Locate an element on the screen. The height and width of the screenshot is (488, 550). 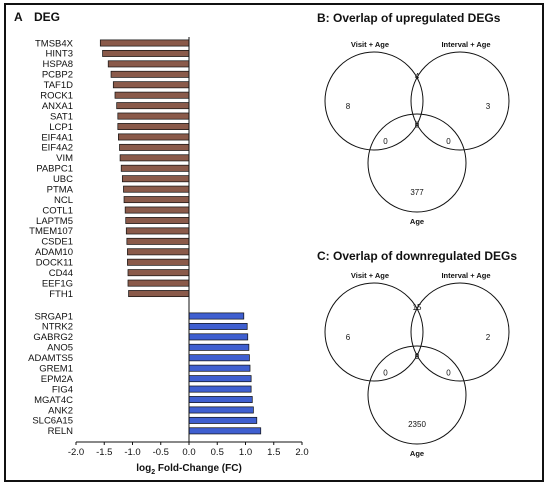
x-tick-label: 0.5 is located at coordinates (217, 452).